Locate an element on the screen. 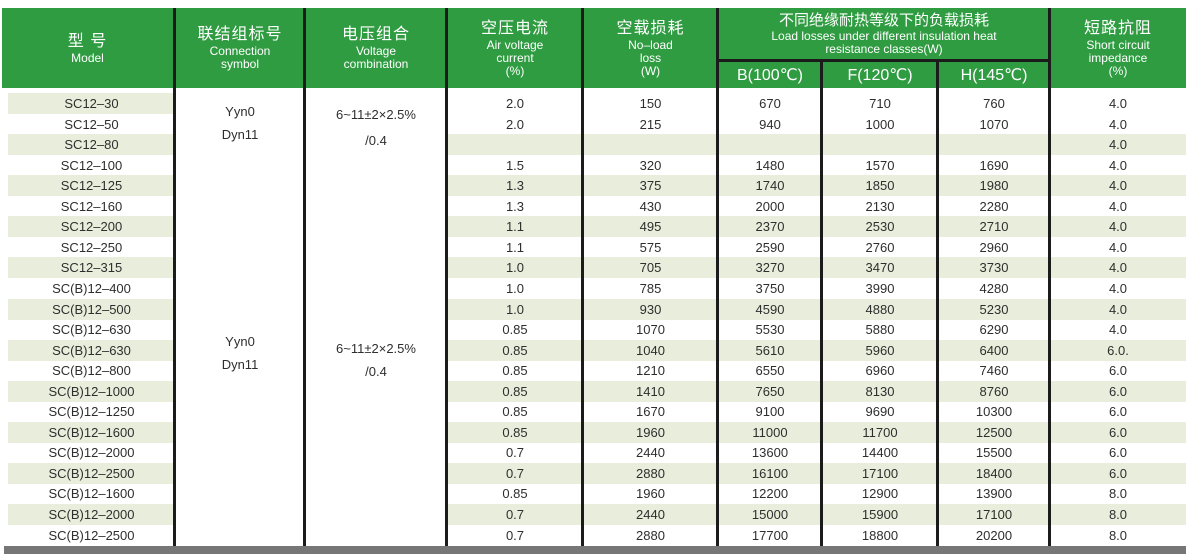 The height and width of the screenshot is (556, 1186). table-row: SC12–160 1.3 430 2000 2130 2280 4.0 is located at coordinates (593, 206).